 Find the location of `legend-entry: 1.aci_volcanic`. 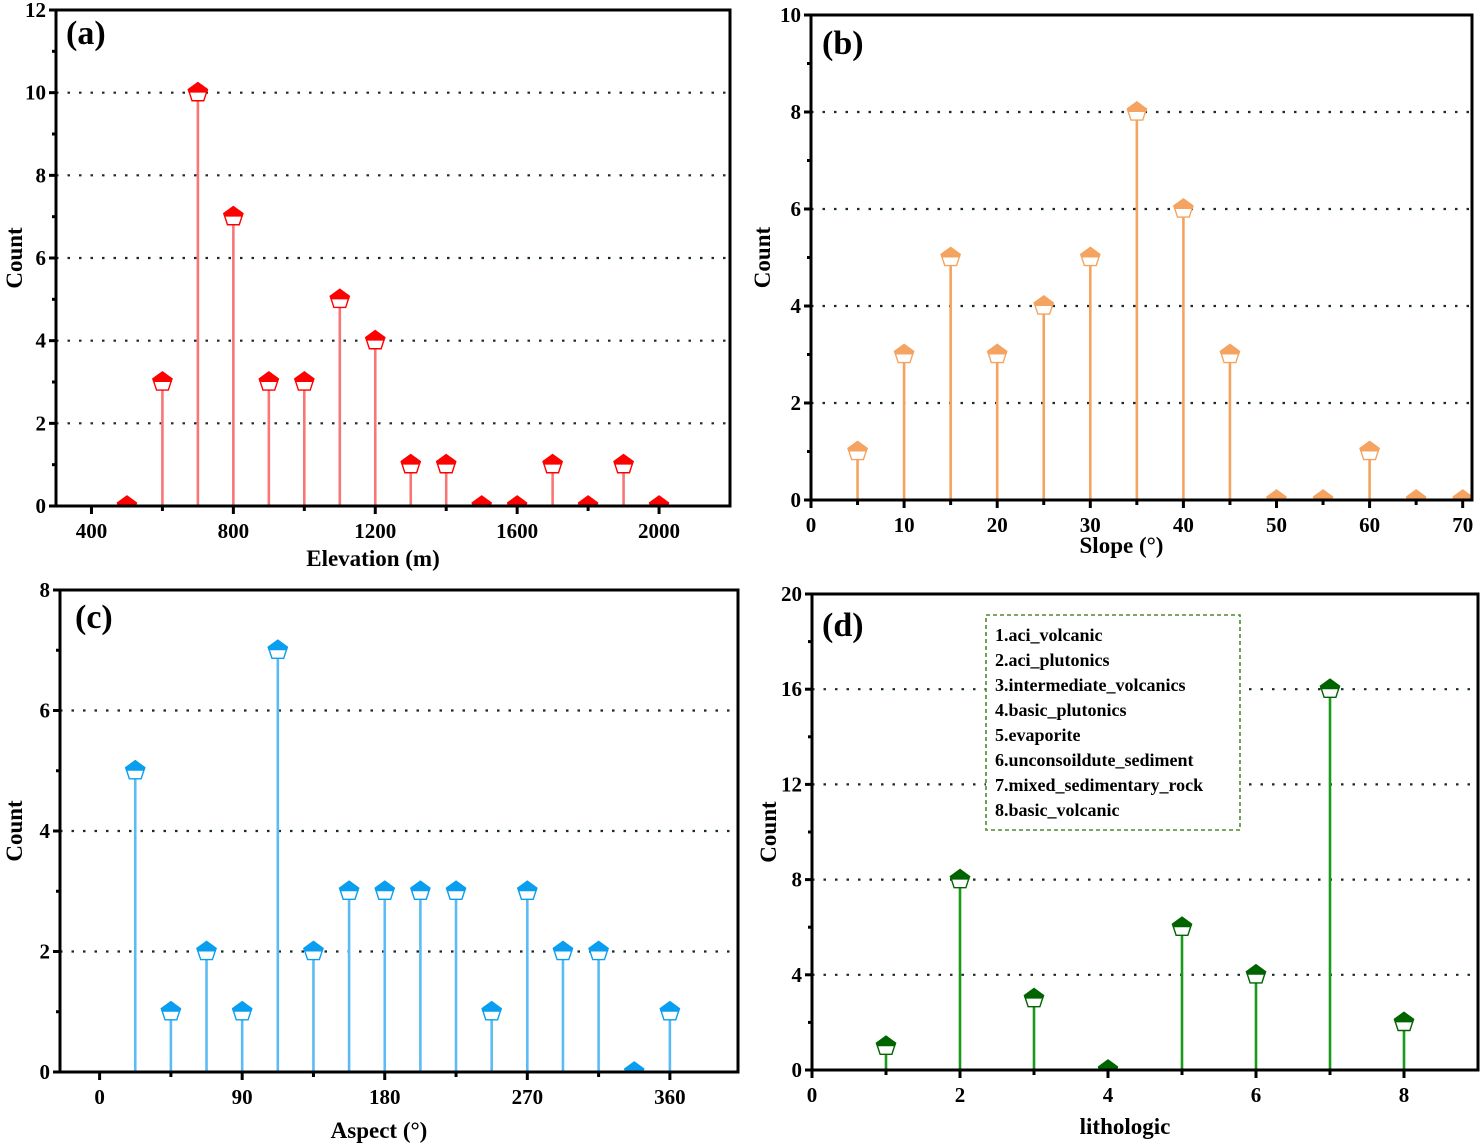

legend-entry: 1.aci_volcanic is located at coordinates (1048, 635).